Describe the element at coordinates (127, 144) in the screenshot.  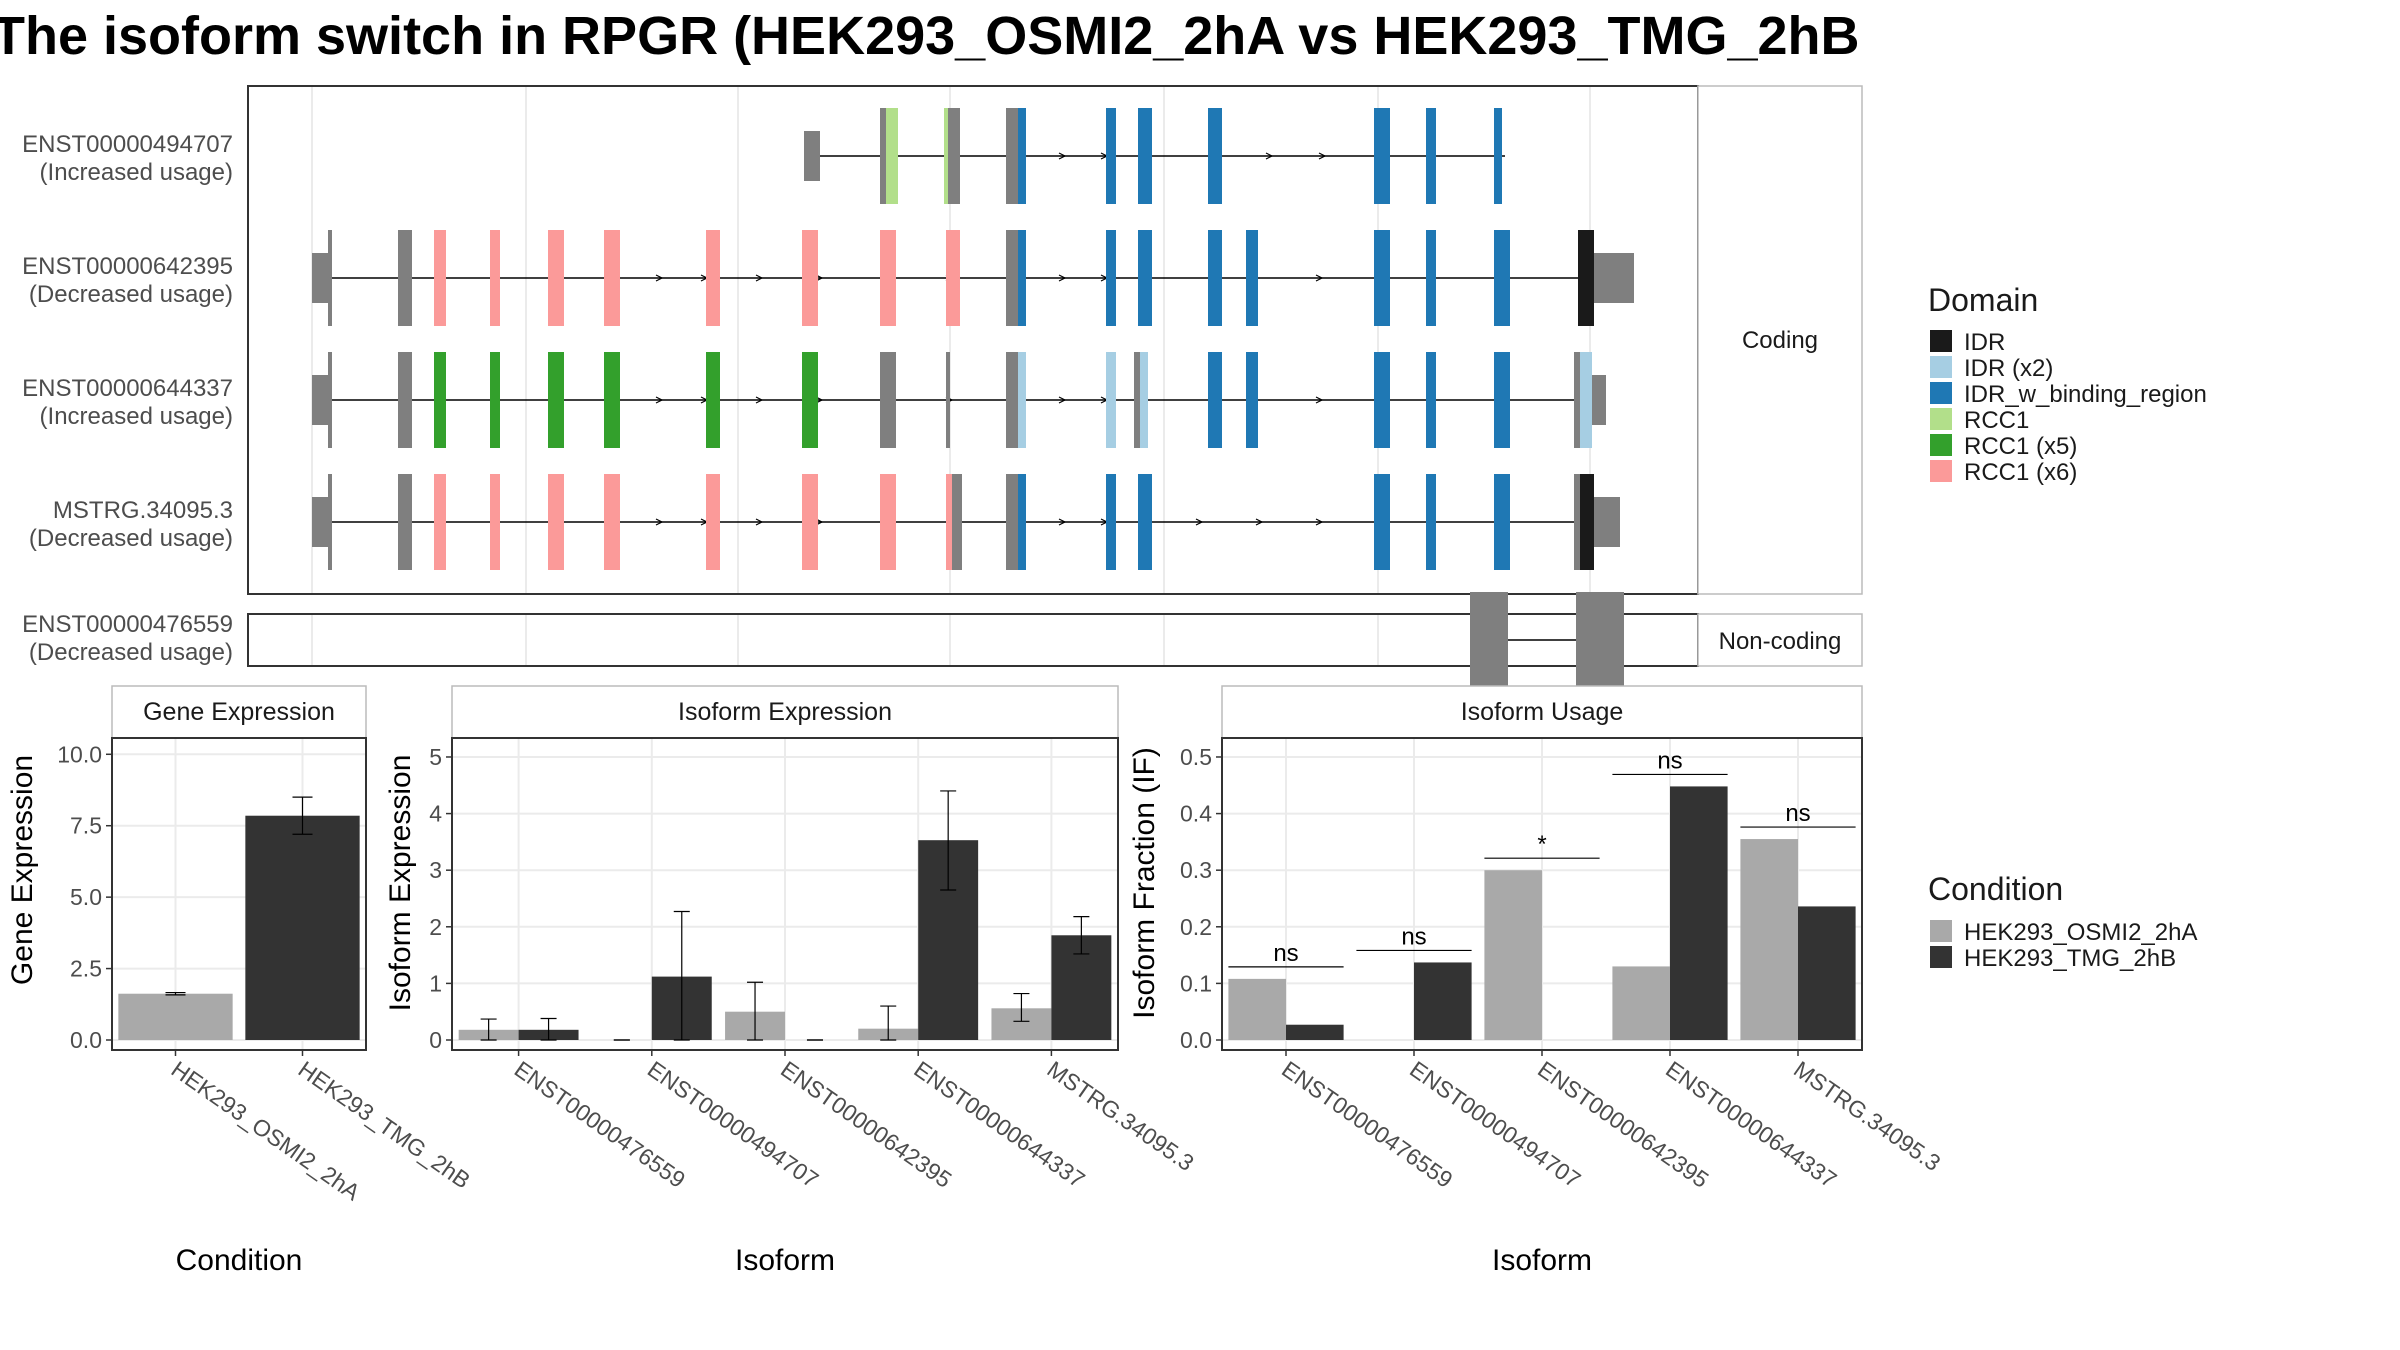
I see `transcript-label-1-id: ENST00000494707` at that location.